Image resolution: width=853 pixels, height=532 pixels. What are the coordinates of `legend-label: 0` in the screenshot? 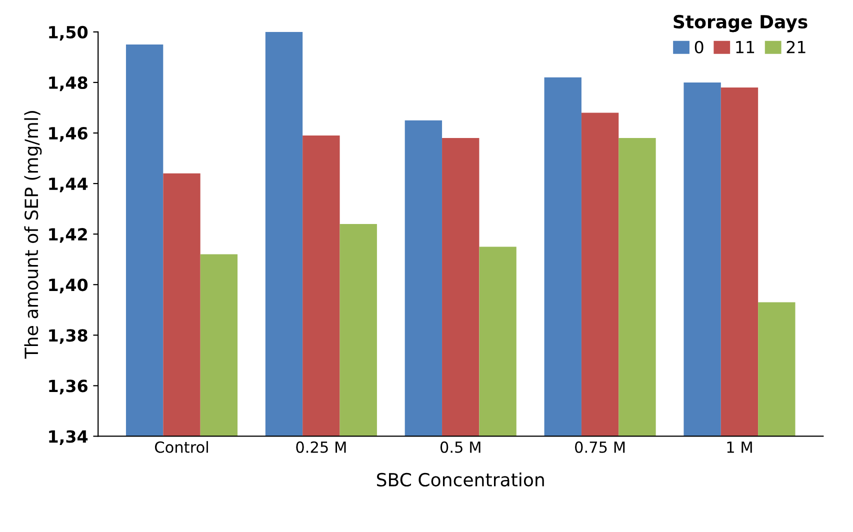 It's located at (699, 47).